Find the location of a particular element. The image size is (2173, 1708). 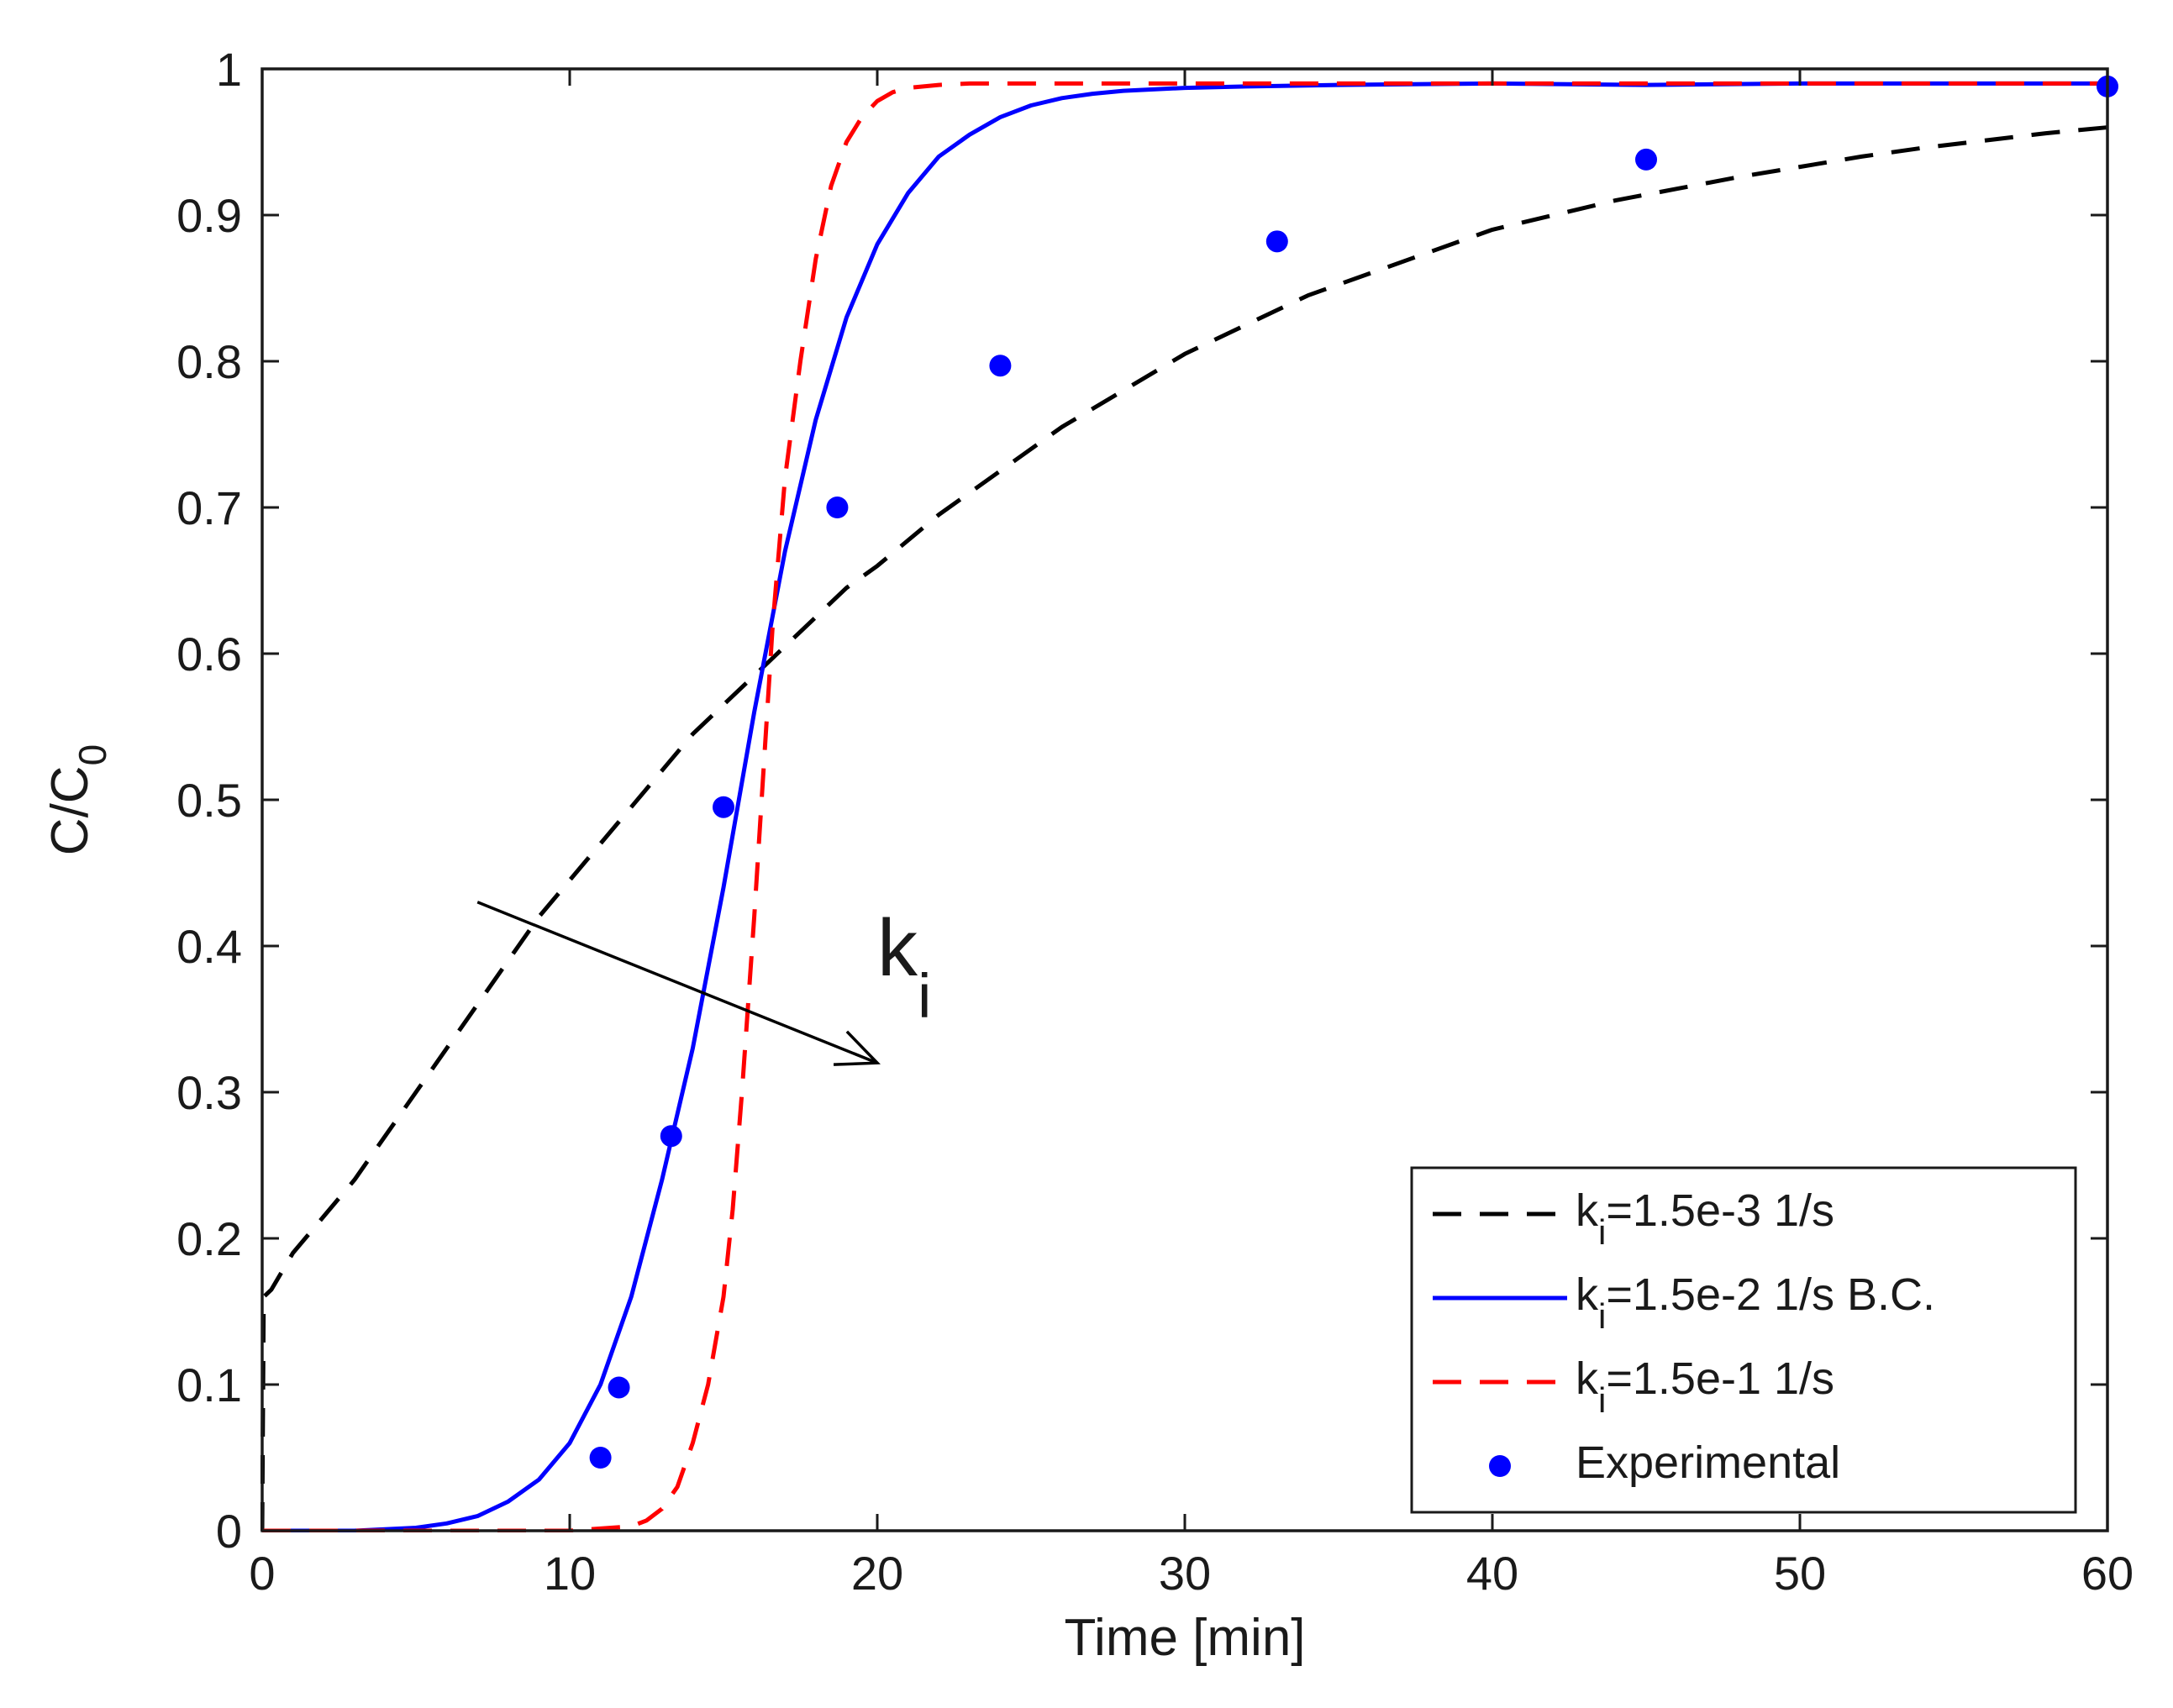

y-tick-label: 1 is located at coordinates (229, 69).